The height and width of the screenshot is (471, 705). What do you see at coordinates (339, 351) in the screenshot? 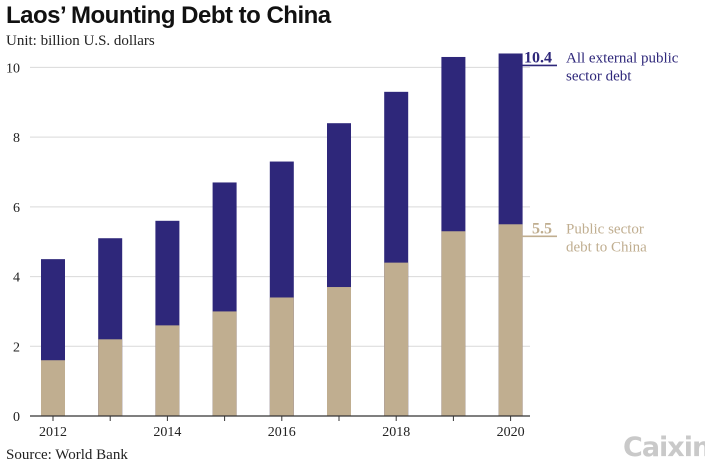
I see `bar-china-2017` at bounding box center [339, 351].